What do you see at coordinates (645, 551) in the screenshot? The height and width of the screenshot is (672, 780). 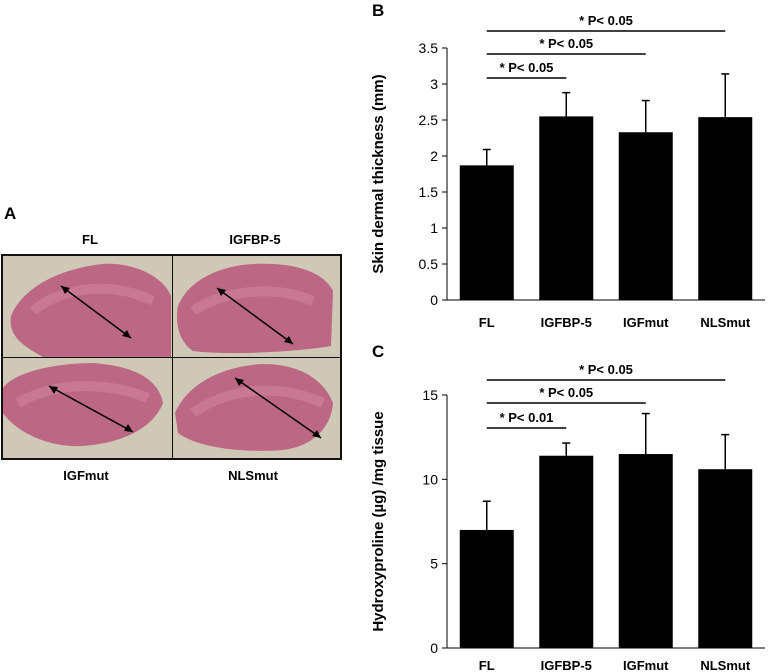 I see `panel-c-bar-igfmut` at bounding box center [645, 551].